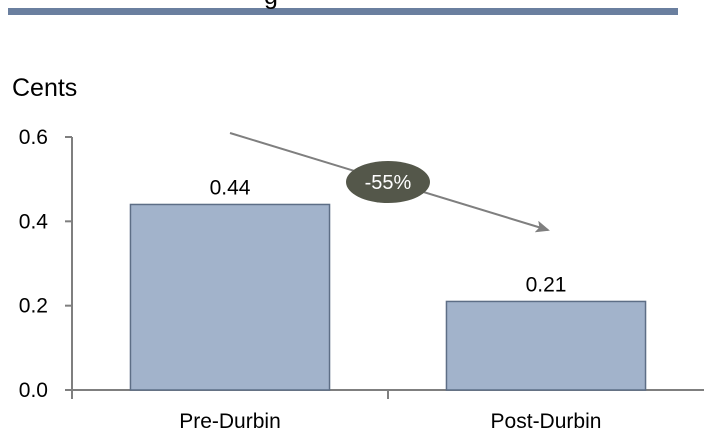  Describe the element at coordinates (44, 88) in the screenshot. I see `y-unit-label: Cents` at that location.